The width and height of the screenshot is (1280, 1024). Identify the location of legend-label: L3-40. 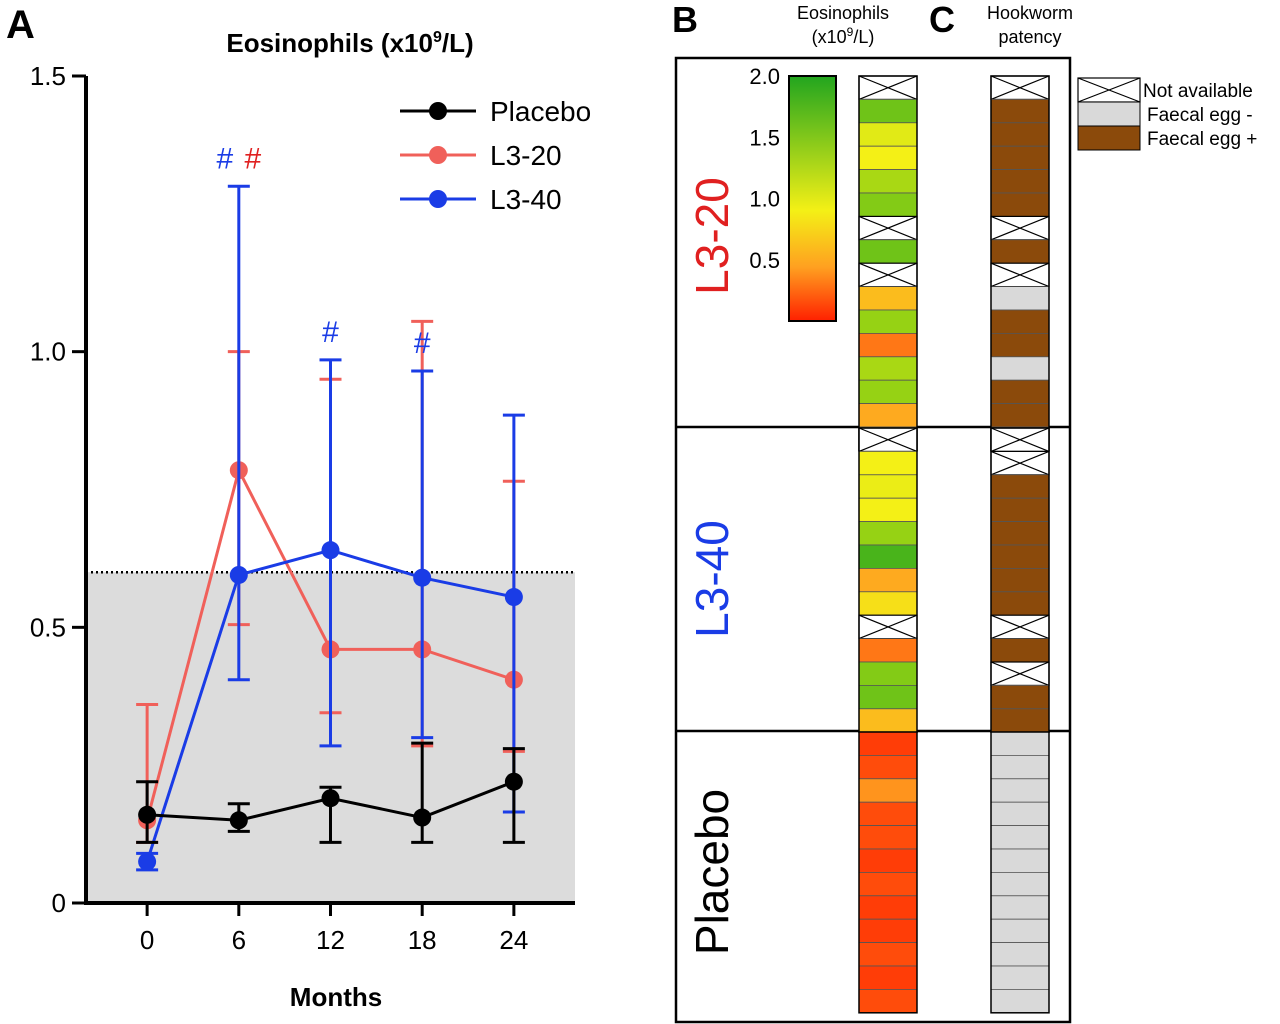
(526, 199).